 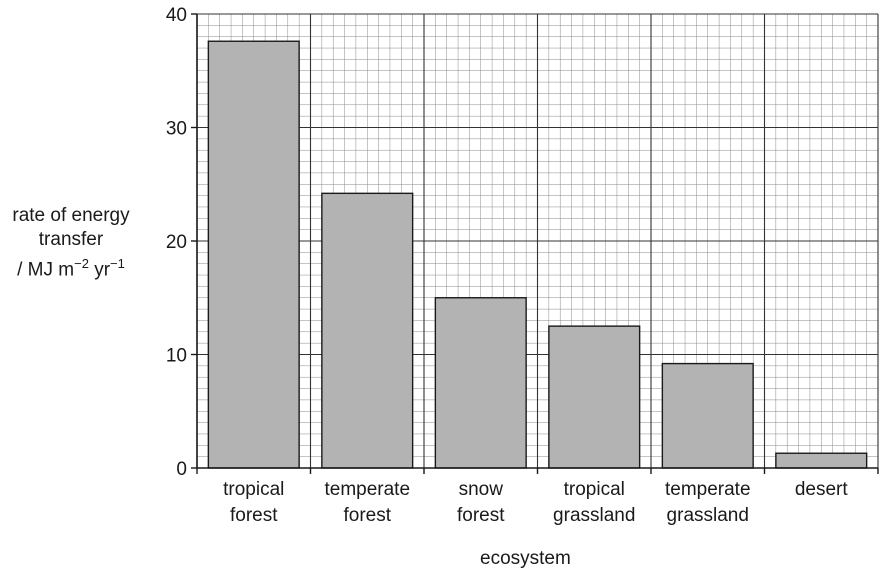 I want to click on y-axis-label-line1: rate of energy, so click(x=71, y=215).